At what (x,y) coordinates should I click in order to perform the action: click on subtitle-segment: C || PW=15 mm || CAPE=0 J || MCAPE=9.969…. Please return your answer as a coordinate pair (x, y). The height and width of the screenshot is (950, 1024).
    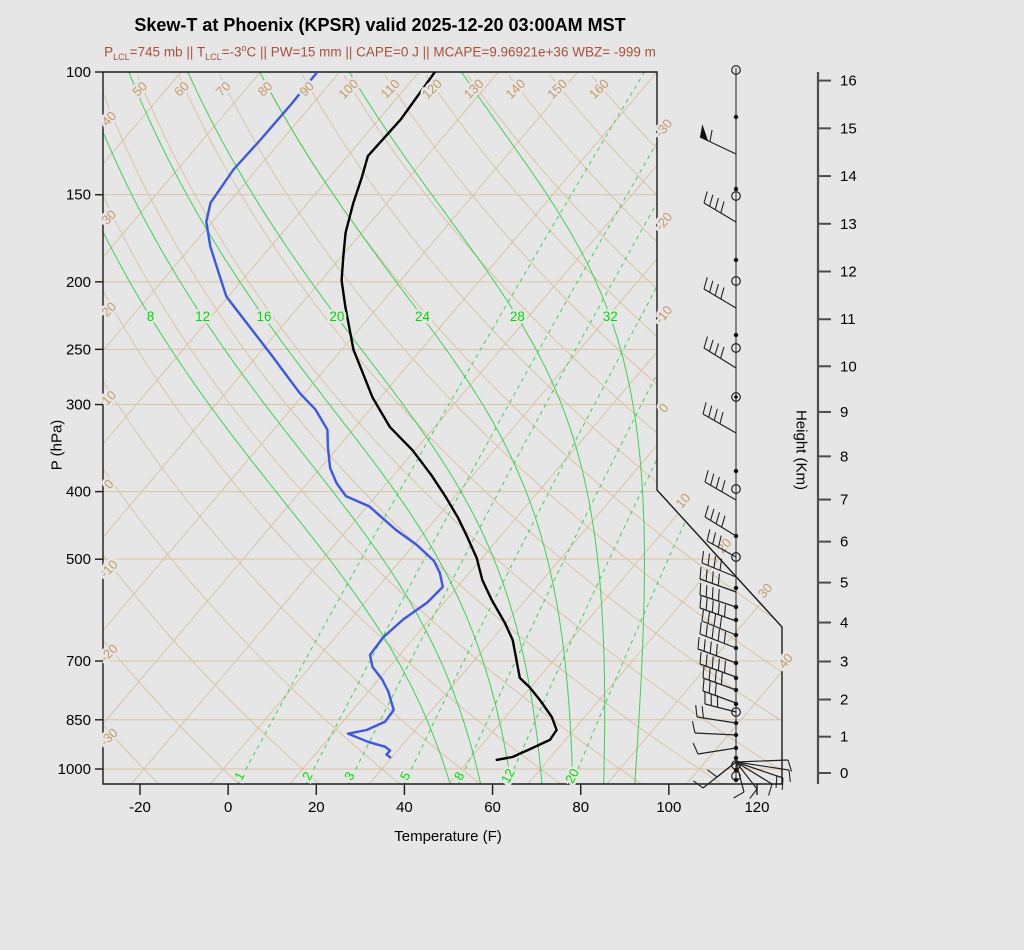
    Looking at the image, I should click on (451, 52).